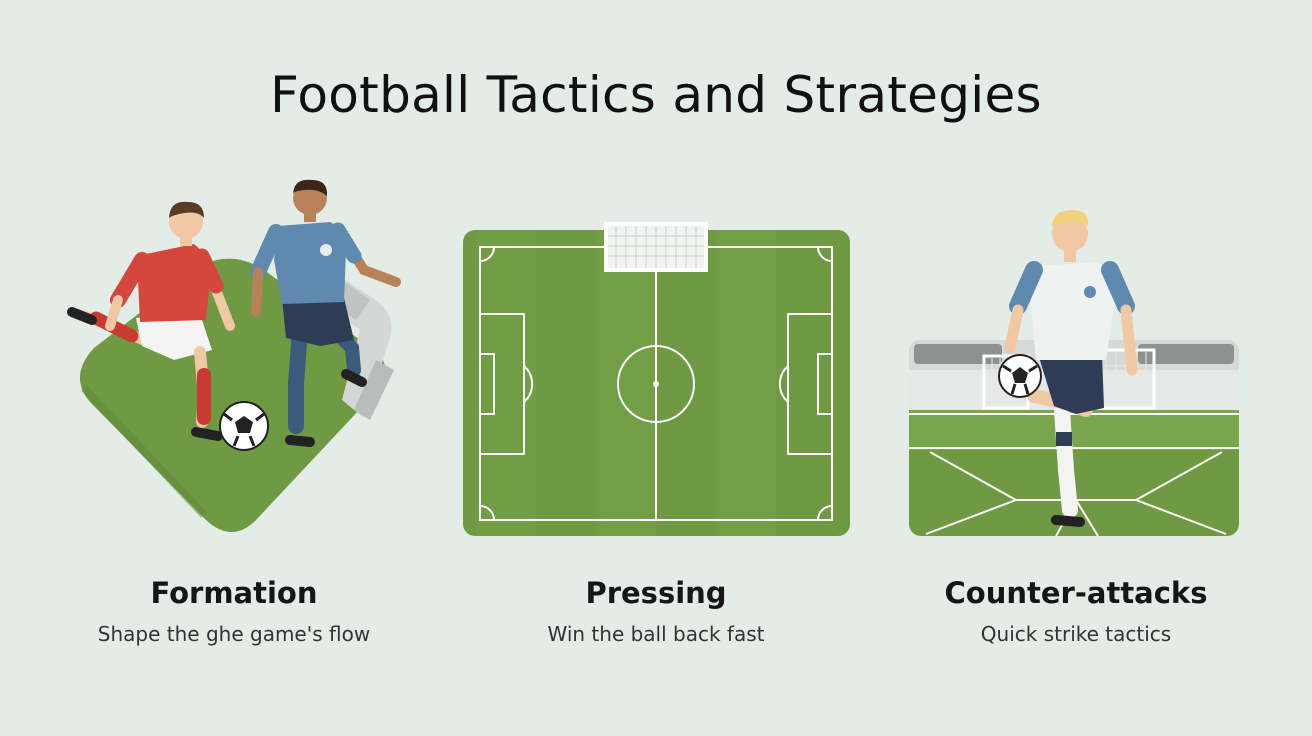 This screenshot has width=1312, height=736. Describe the element at coordinates (1068, 368) in the screenshot. I see `player` at that location.